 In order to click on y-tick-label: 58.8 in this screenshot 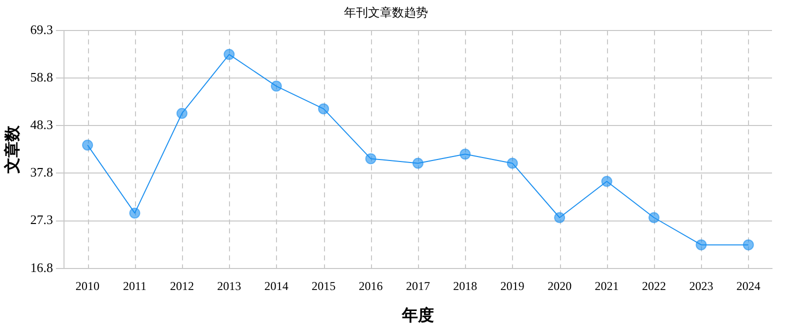, I will do `click(41, 76)`.